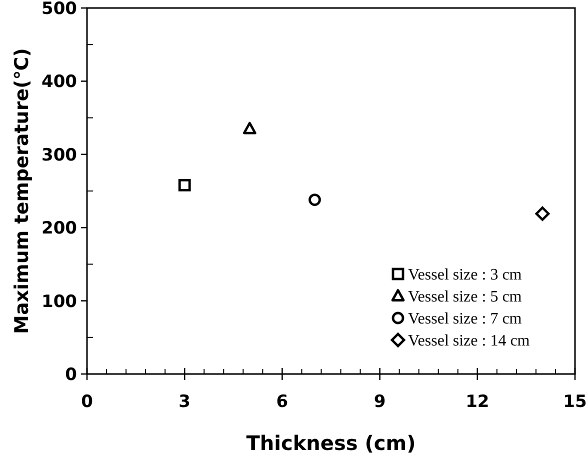 This screenshot has width=588, height=462. I want to click on x-tick-label: 9, so click(380, 402).